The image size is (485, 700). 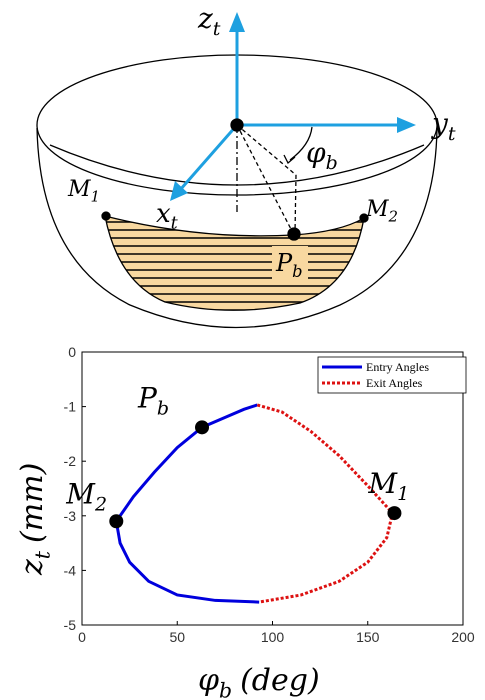 I want to click on y-tick-label: -5, so click(x=70, y=625).